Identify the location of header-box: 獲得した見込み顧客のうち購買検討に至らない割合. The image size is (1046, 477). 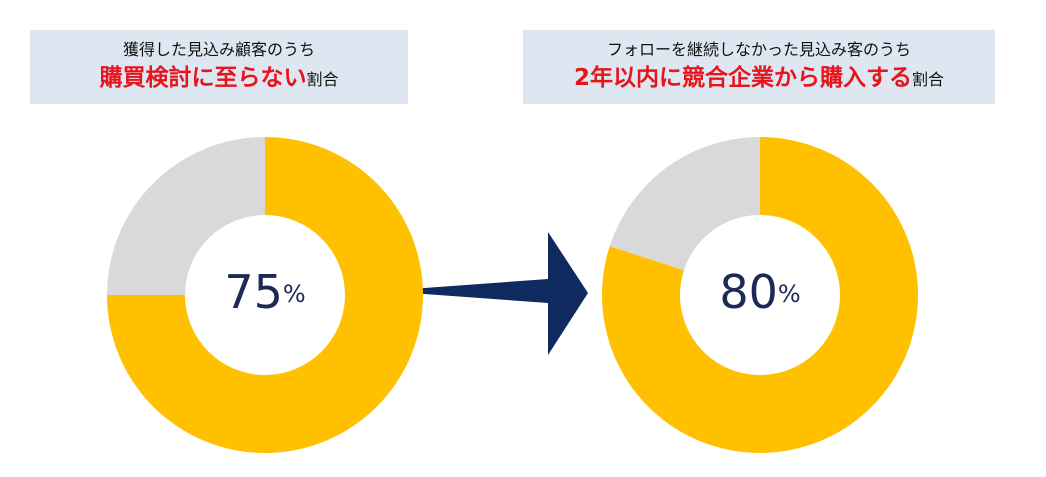
(219, 67).